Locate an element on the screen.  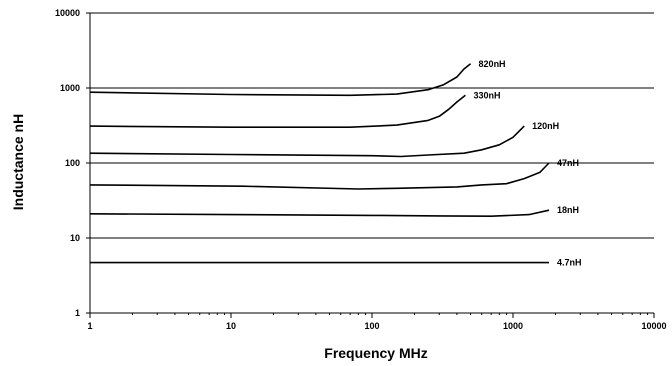
series-line-330nh is located at coordinates (277, 111).